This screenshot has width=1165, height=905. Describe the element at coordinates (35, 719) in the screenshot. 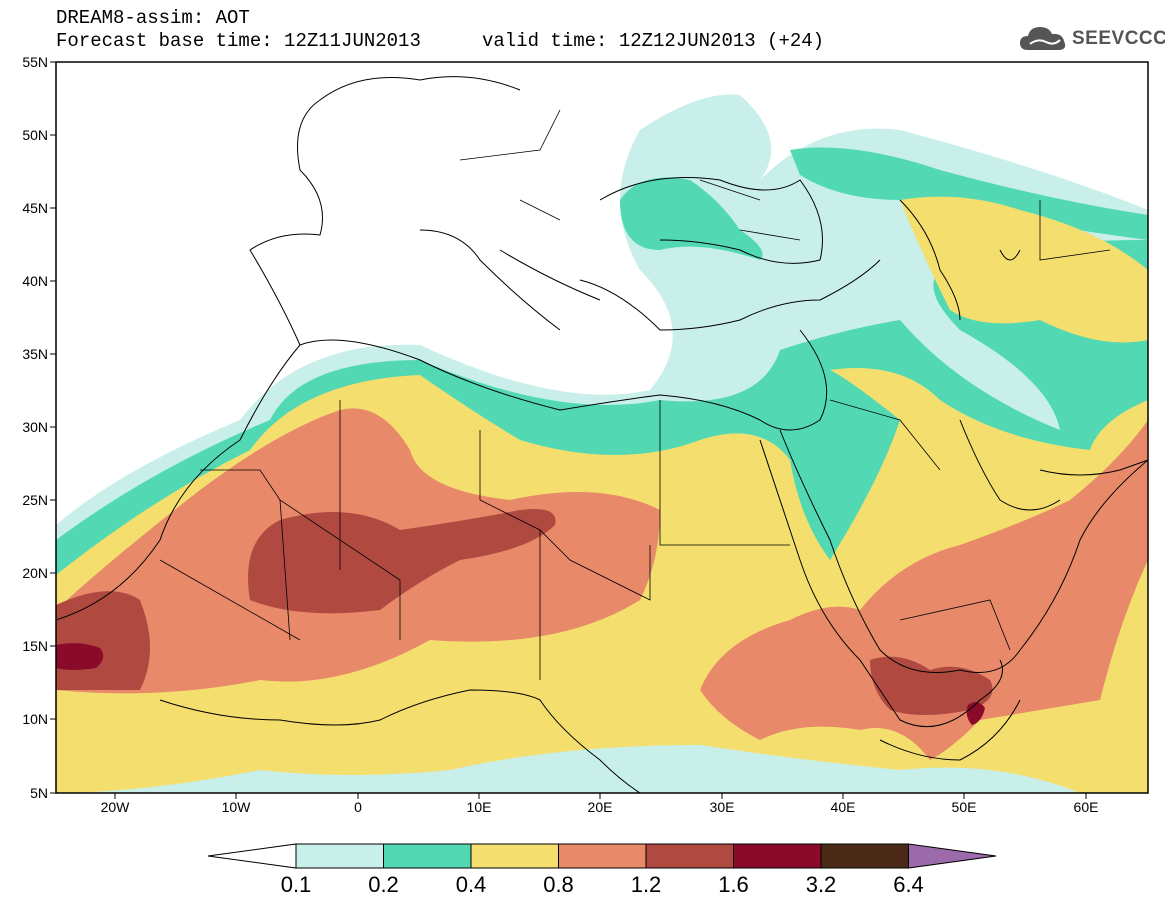

I see `lat-label: 10N` at that location.